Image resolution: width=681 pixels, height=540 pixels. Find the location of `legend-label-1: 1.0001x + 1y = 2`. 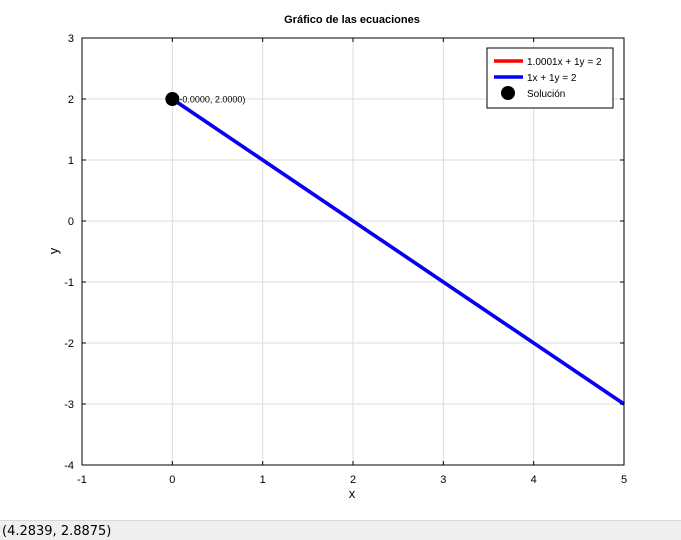

legend-label-1: 1.0001x + 1y = 2 is located at coordinates (564, 62).